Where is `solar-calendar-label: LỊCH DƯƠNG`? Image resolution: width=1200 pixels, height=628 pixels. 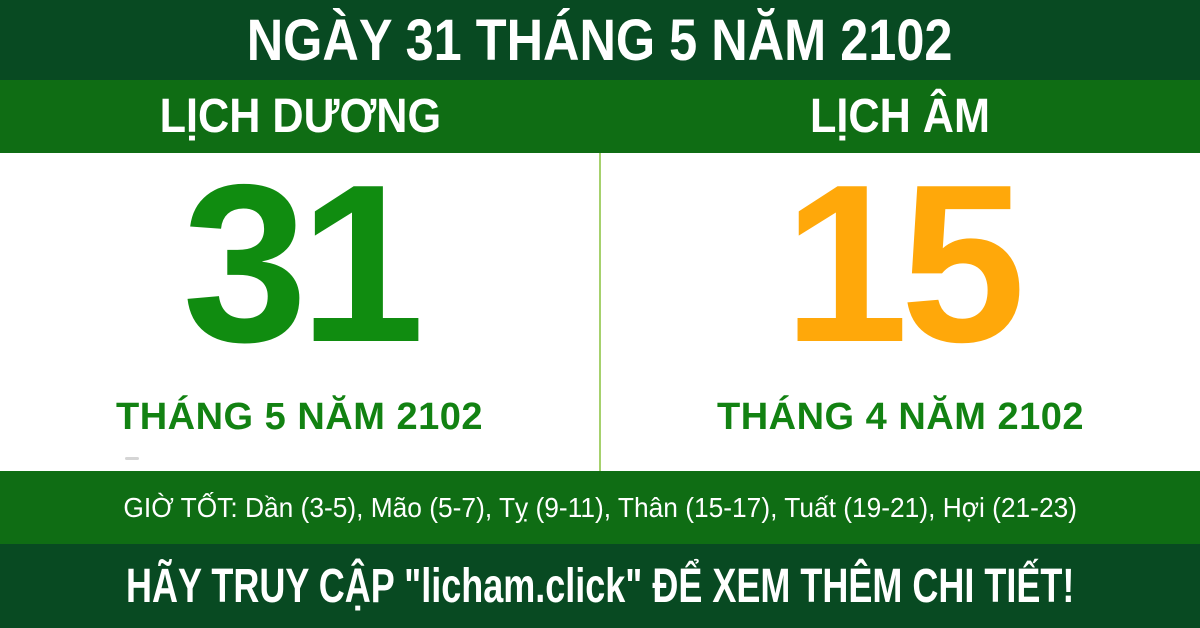
solar-calendar-label: LỊCH DƯƠNG is located at coordinates (300, 116).